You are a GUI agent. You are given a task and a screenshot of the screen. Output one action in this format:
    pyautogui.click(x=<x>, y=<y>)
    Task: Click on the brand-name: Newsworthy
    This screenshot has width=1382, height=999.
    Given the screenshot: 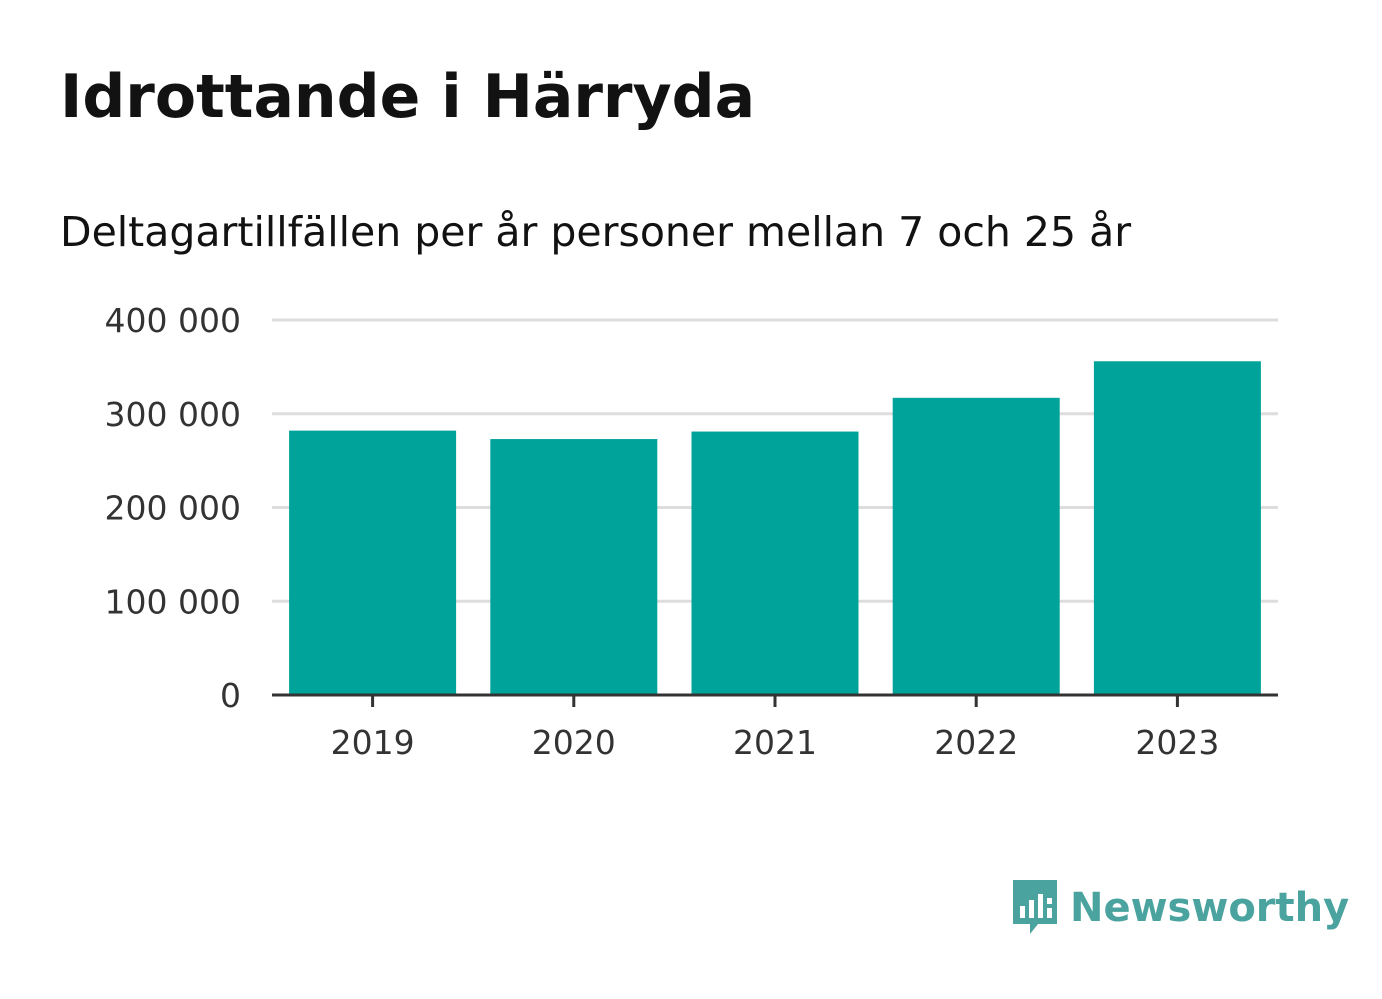 What is the action you would take?
    pyautogui.click(x=1210, y=908)
    